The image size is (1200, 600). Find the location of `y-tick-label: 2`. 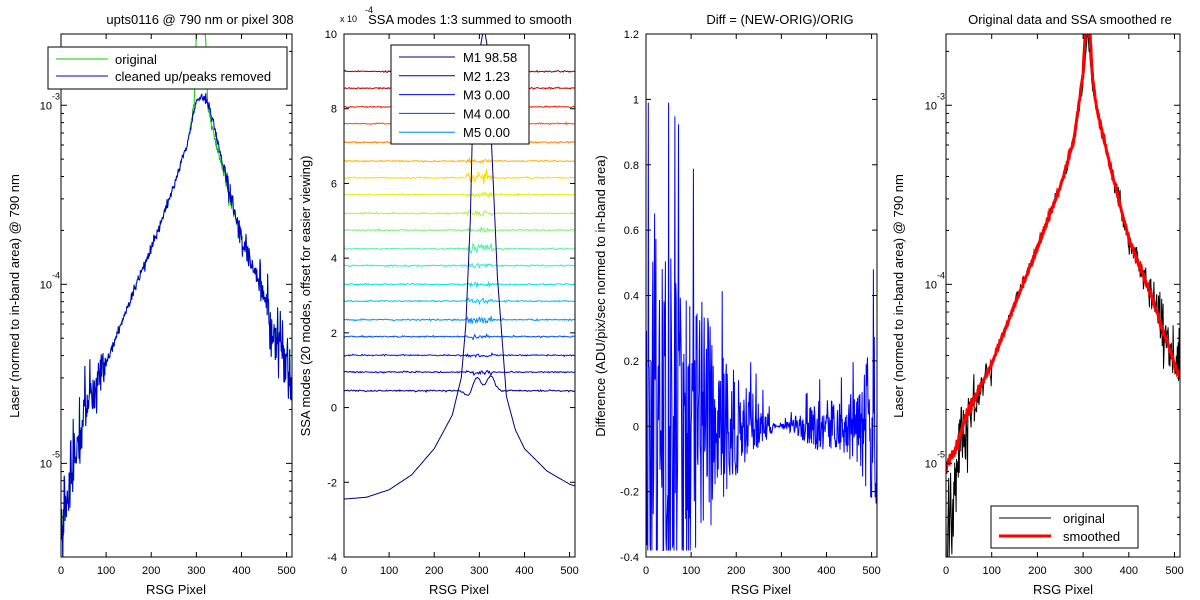

y-tick-label: 2 is located at coordinates (334, 334).